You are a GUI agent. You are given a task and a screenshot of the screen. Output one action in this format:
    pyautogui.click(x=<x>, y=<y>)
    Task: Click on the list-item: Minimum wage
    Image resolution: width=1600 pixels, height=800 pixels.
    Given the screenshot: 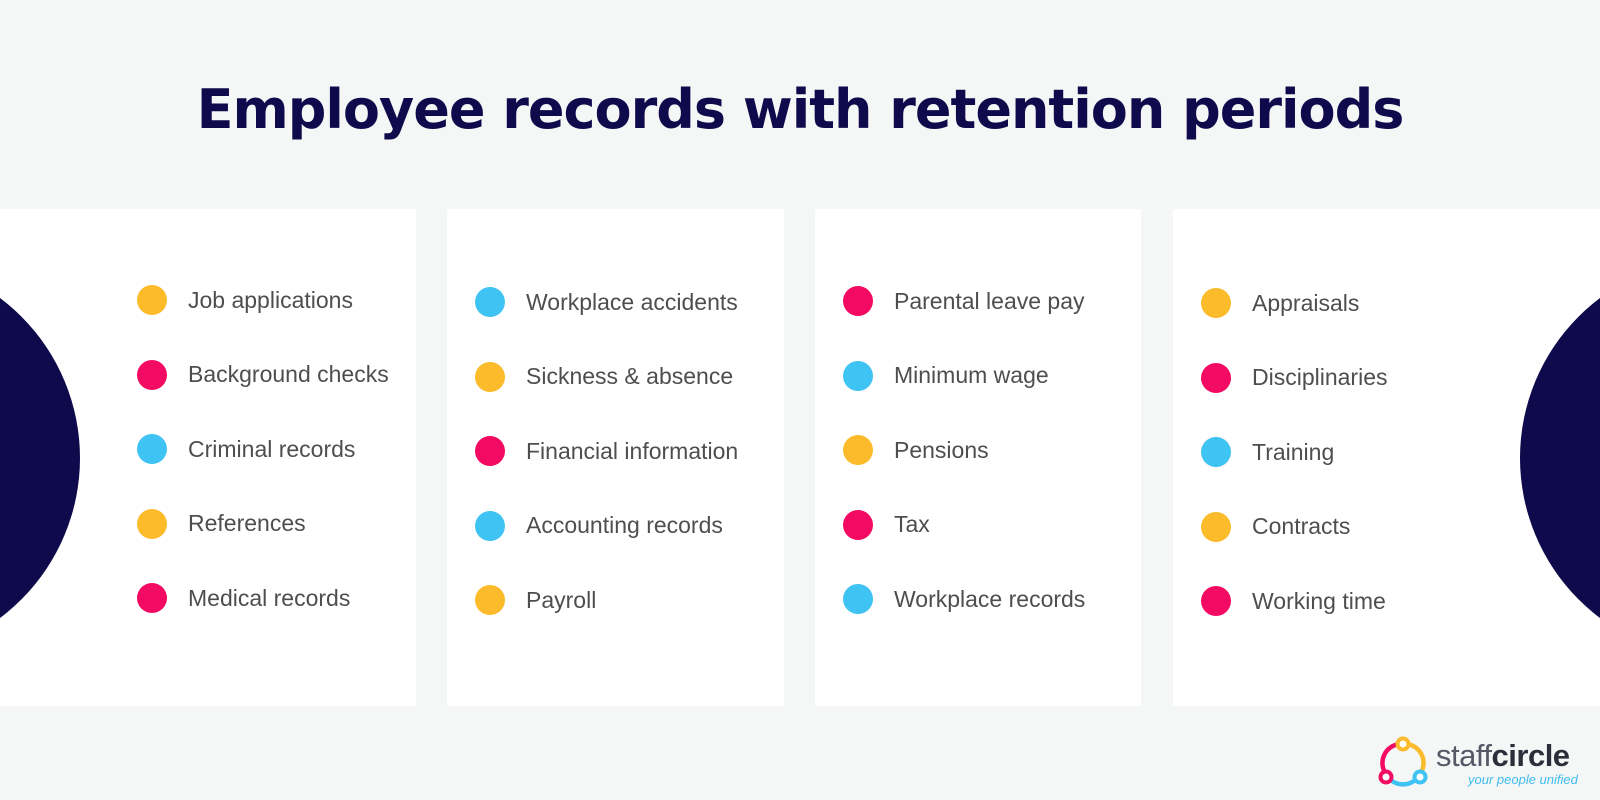 What is the action you would take?
    pyautogui.click(x=964, y=376)
    